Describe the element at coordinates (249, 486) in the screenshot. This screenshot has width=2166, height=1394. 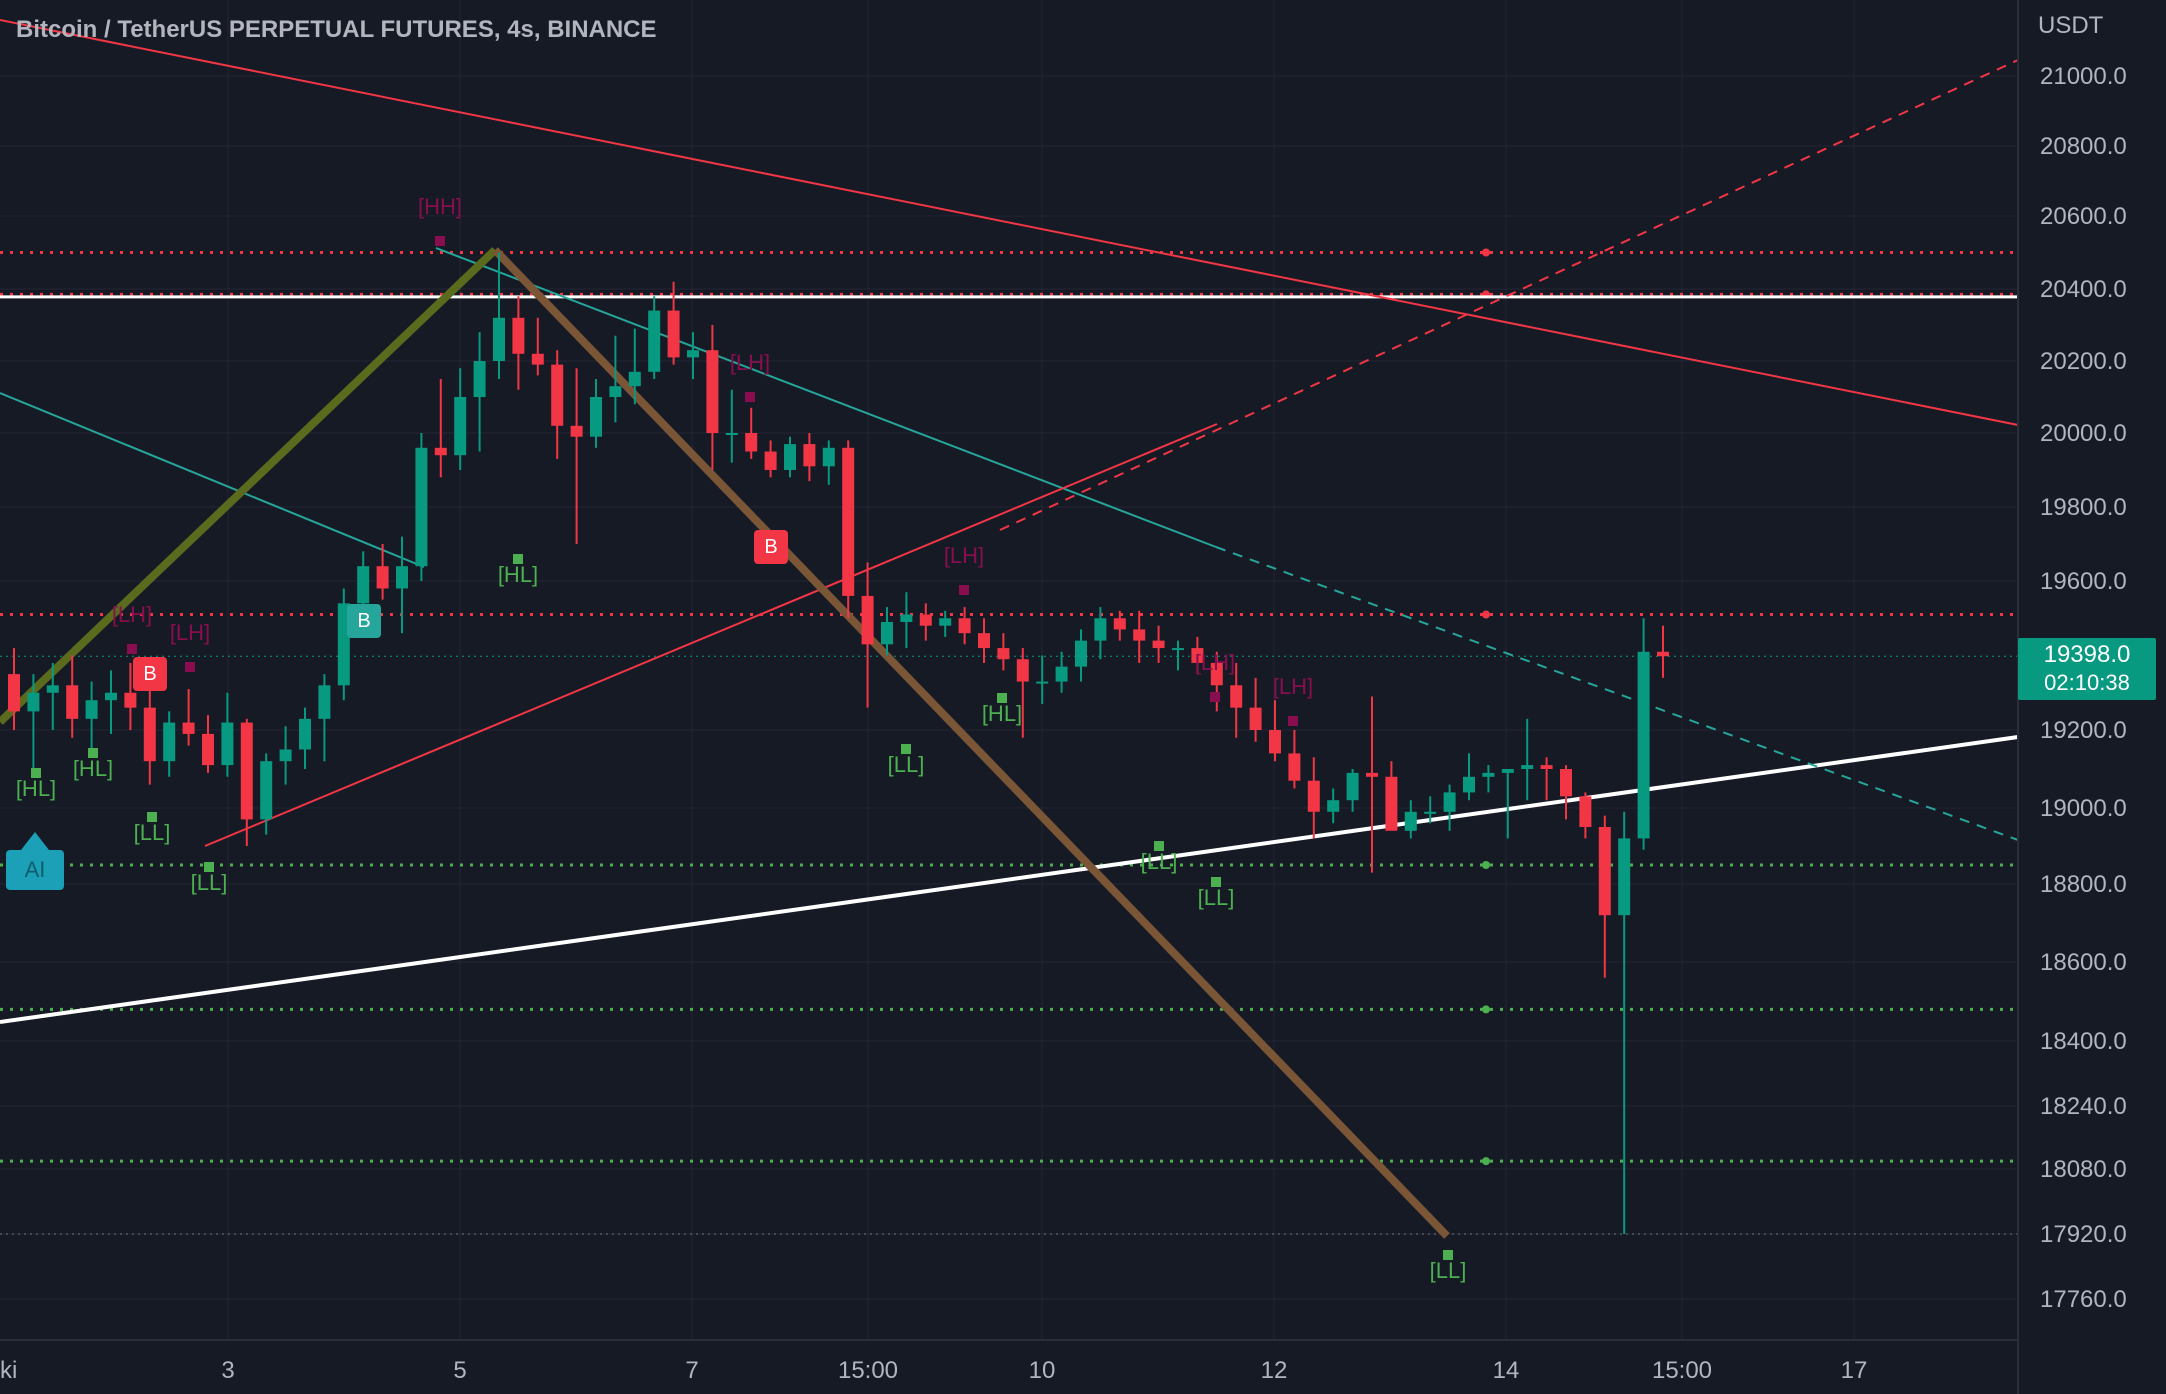
I see `olive-up-leg` at that location.